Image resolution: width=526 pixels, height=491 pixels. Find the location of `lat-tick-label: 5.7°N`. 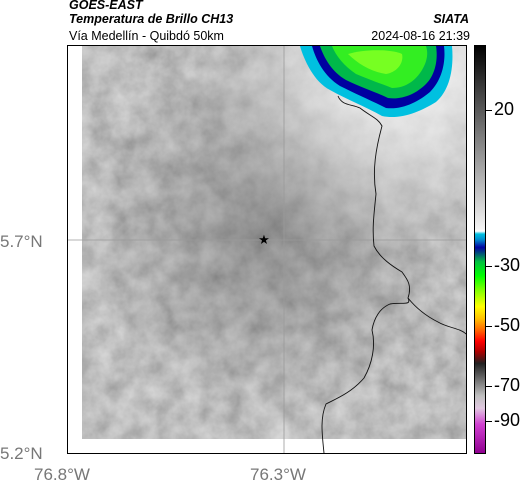

lat-tick-label: 5.7°N is located at coordinates (21, 241).